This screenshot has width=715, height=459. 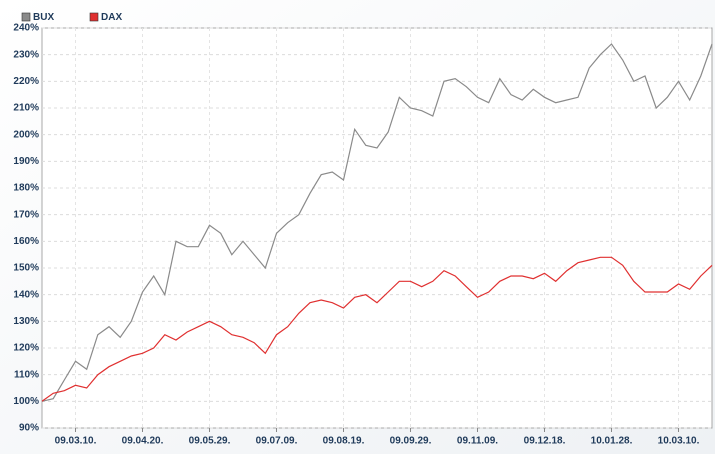 What do you see at coordinates (26, 321) in the screenshot?
I see `y-tick-label: 130%` at bounding box center [26, 321].